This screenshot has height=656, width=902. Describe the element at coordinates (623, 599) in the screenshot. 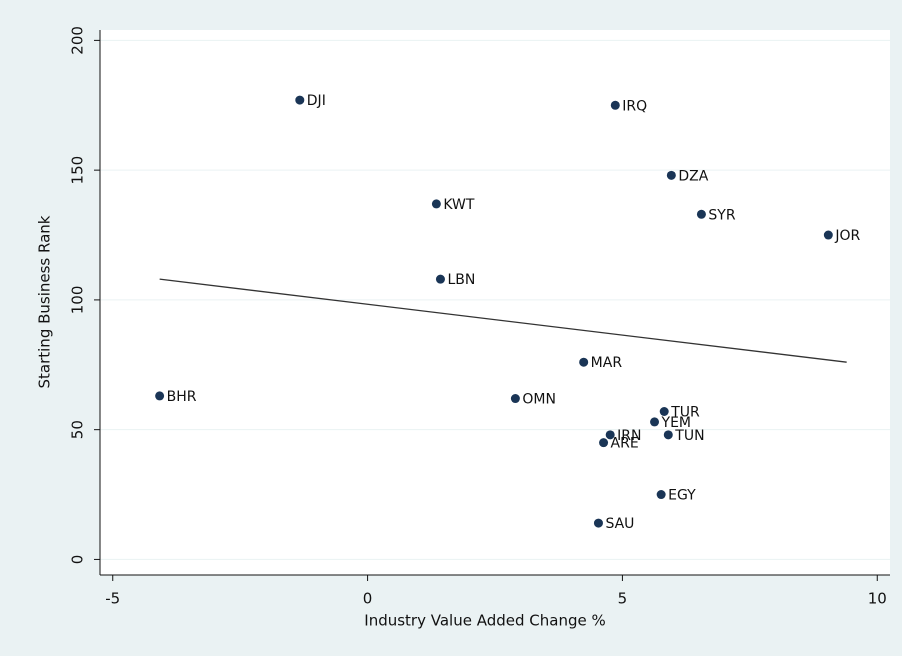

I see `x-tick-label: 5` at that location.